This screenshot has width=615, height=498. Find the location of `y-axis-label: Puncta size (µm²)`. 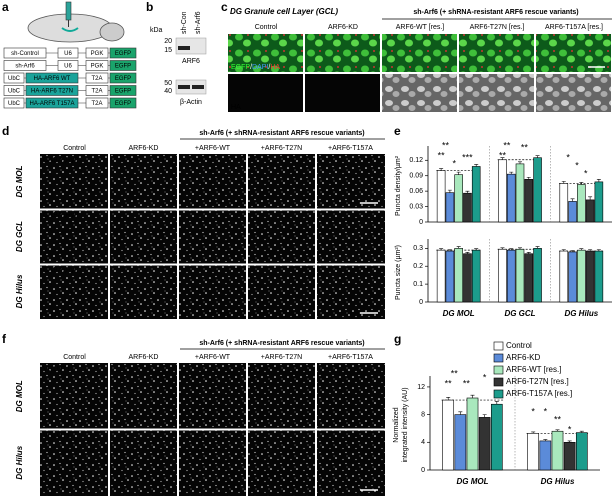

y-axis-label: Puncta size (µm²) is located at coordinates (398, 272).